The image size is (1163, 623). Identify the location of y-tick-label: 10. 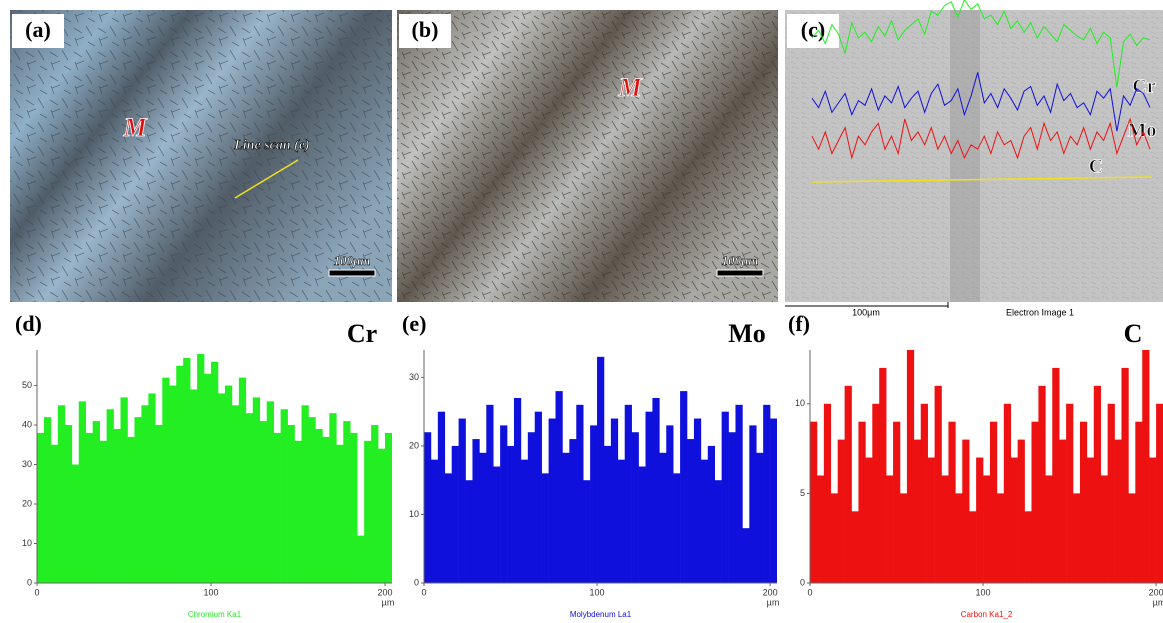
(27, 543).